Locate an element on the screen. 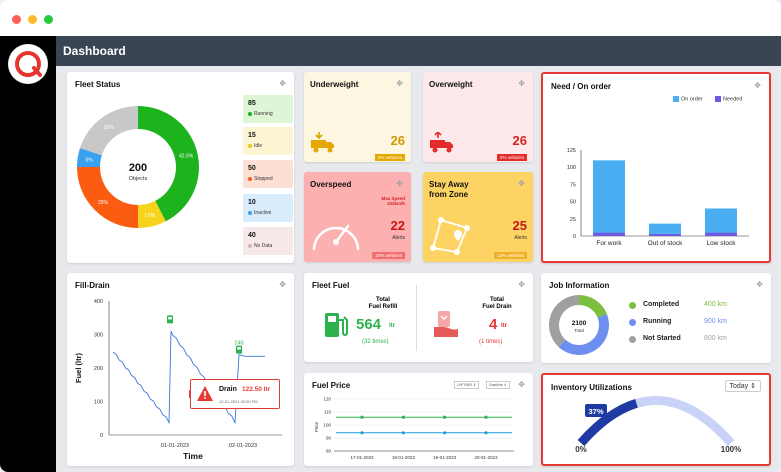 Image resolution: width=781 pixels, height=472 pixels. x-category-label: Out of stock is located at coordinates (665, 243).